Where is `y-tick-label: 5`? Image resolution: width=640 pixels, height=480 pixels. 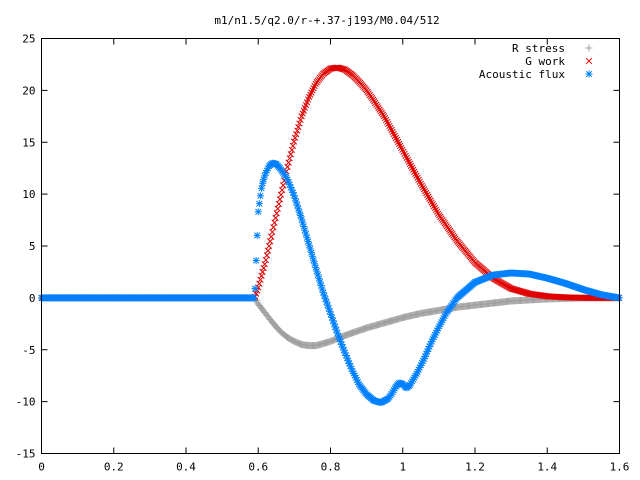
y-tick-label: 5 is located at coordinates (32, 246).